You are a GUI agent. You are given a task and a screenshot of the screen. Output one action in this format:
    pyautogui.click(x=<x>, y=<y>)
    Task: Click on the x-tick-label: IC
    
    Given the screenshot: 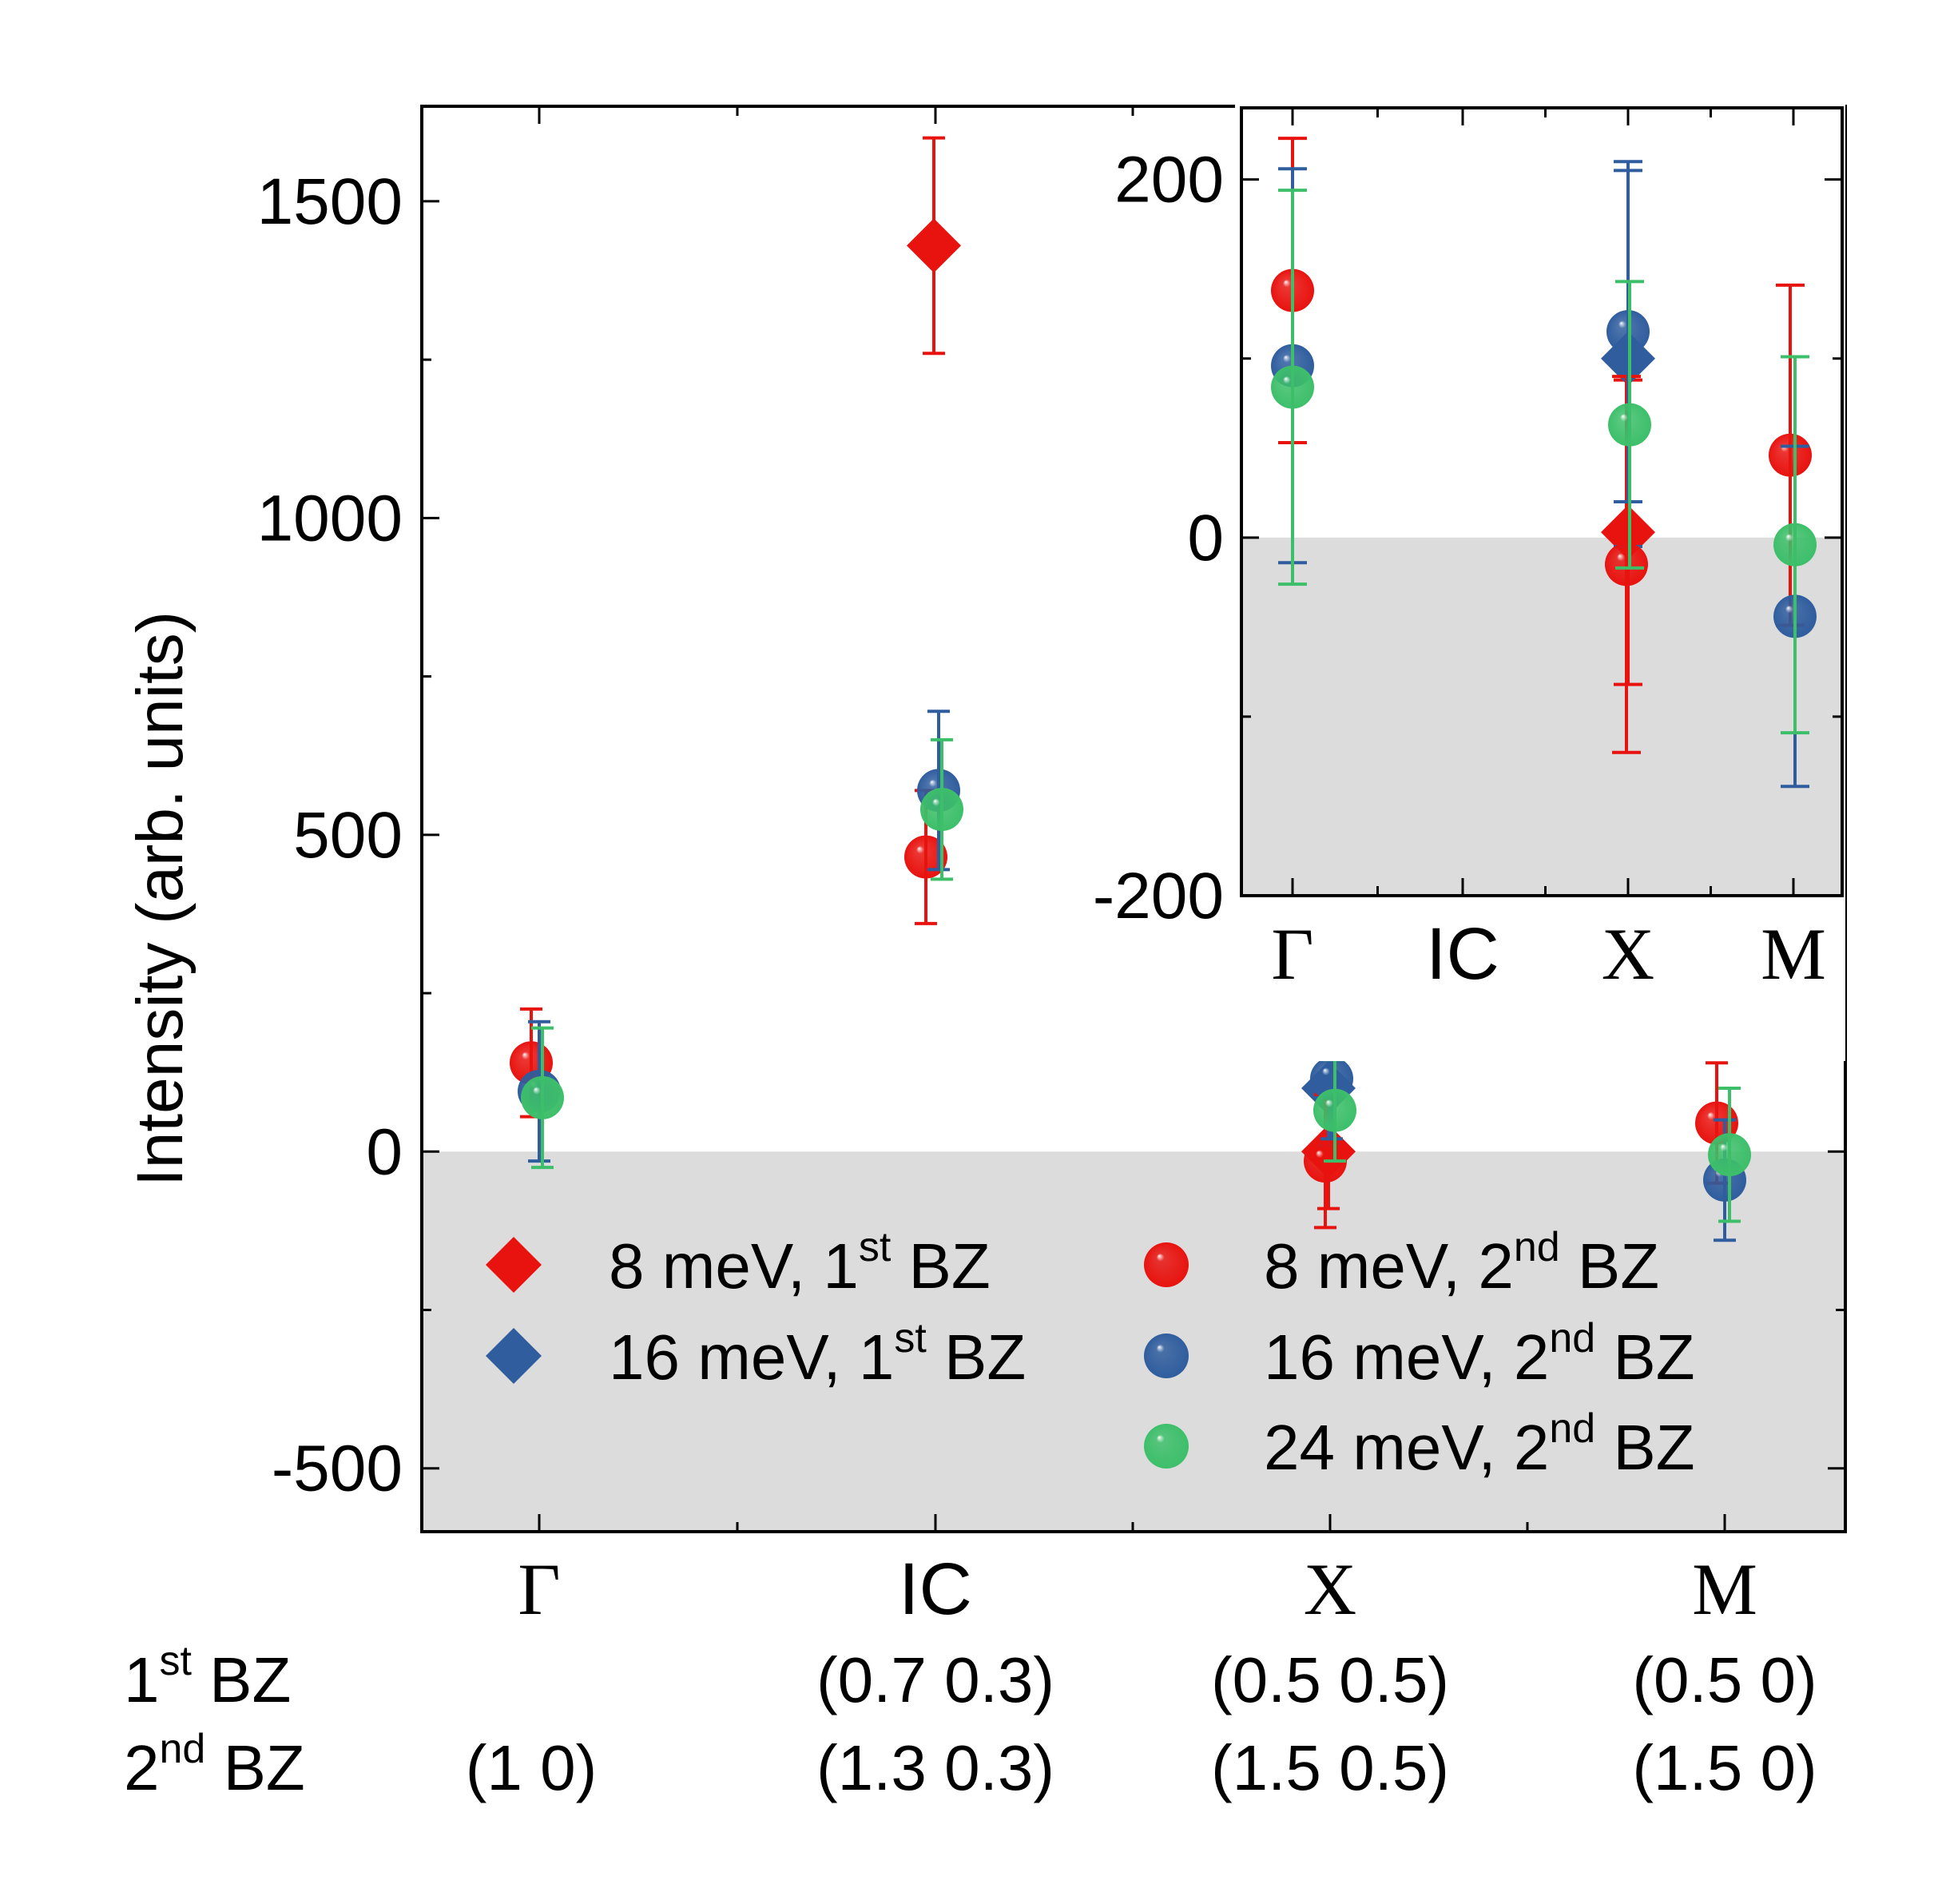 What is the action you would take?
    pyautogui.click(x=935, y=1589)
    